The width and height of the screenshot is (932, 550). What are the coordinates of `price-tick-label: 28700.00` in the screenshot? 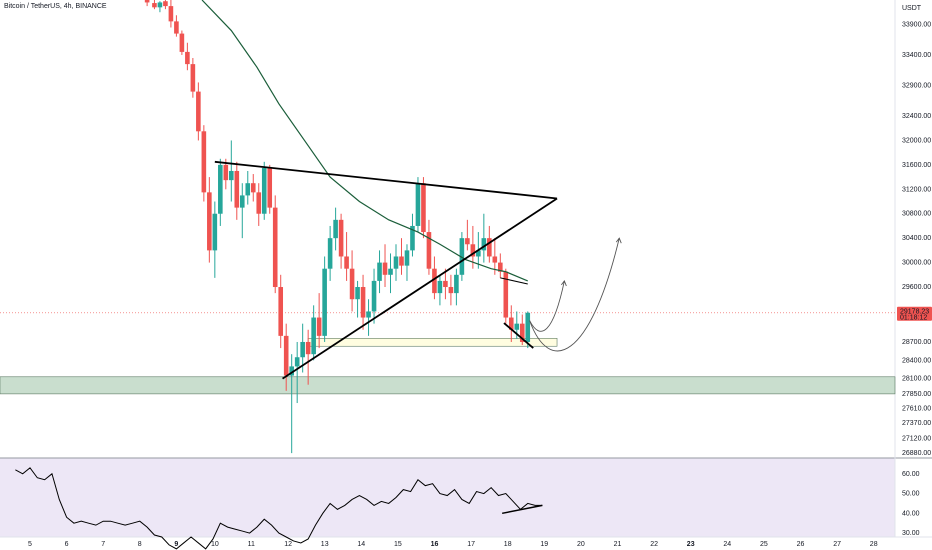 It's located at (916, 342).